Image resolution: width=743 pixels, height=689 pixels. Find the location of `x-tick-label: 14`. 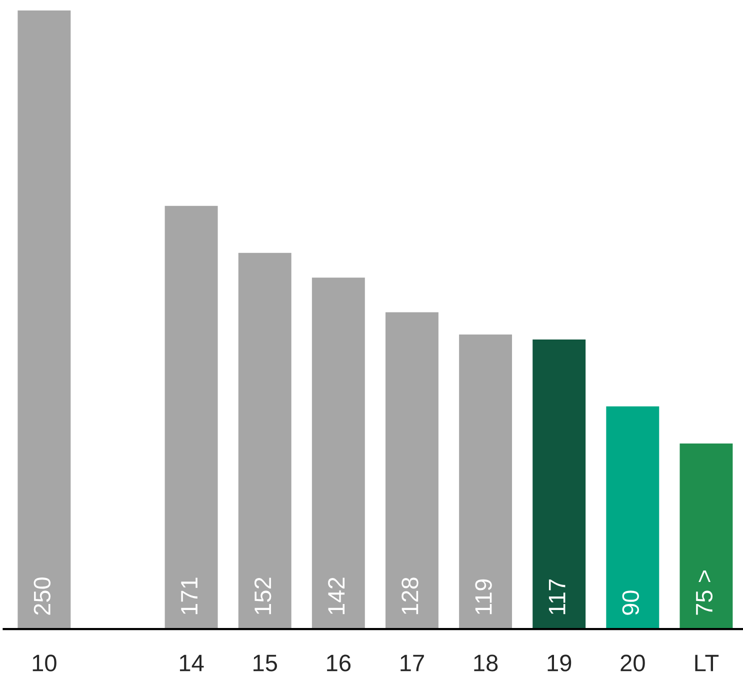

x-tick-label: 14 is located at coordinates (192, 663).